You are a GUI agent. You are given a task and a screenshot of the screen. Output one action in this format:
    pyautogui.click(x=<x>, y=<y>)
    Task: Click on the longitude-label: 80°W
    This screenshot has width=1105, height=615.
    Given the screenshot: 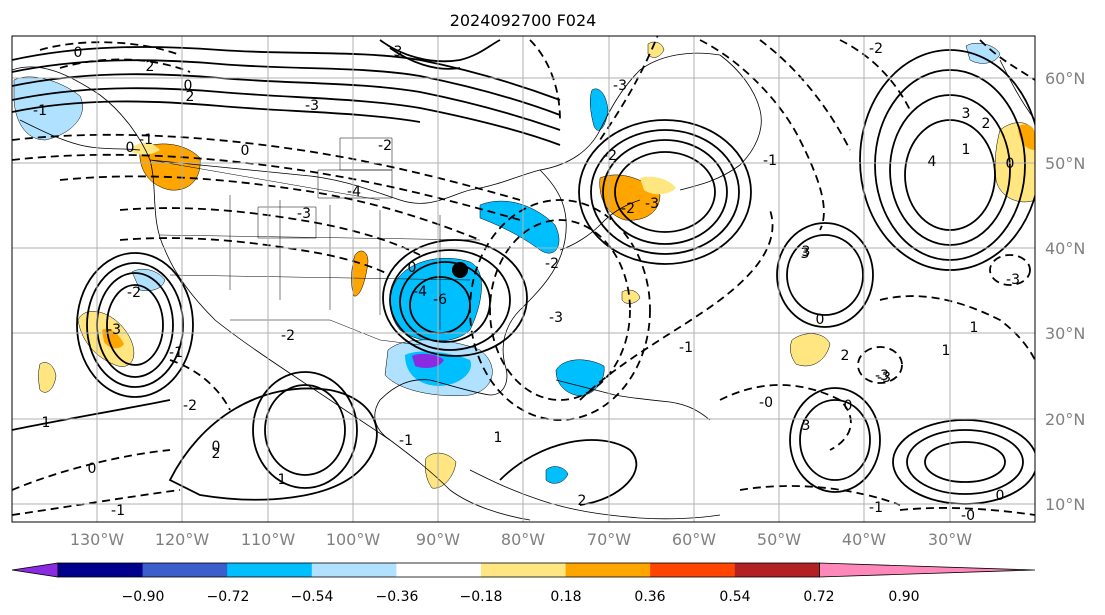 What is the action you would take?
    pyautogui.click(x=523, y=539)
    